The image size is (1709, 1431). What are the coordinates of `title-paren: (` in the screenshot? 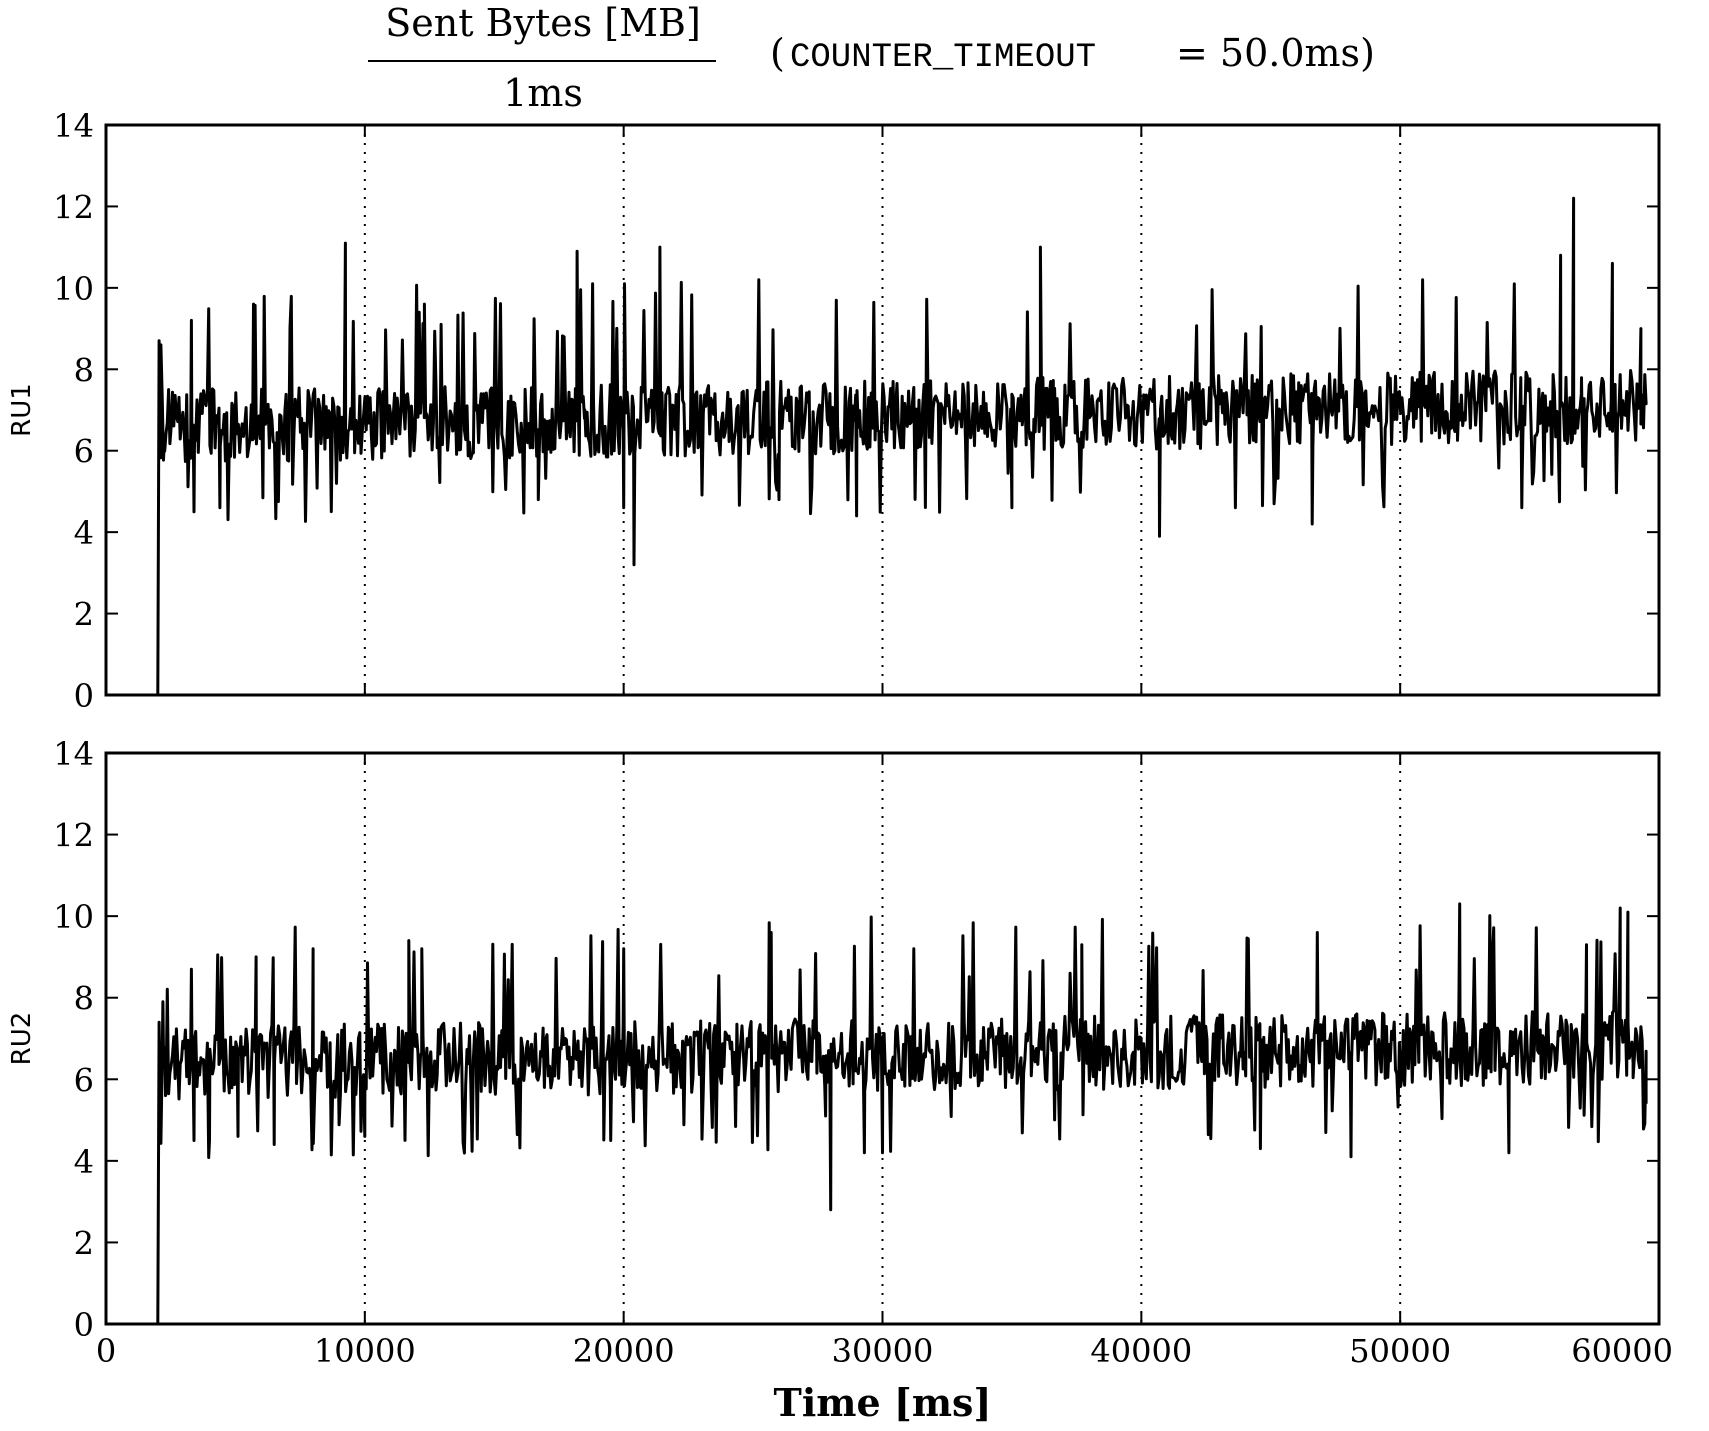 It's located at (777, 53).